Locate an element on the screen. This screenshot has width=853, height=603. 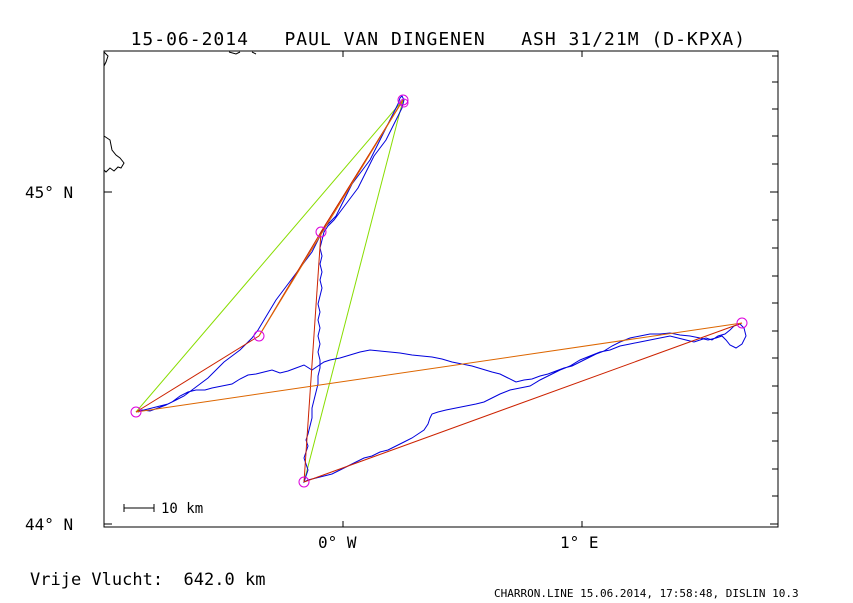
title-glider: ASH 31/21M (D-KPXA) is located at coordinates (634, 39).